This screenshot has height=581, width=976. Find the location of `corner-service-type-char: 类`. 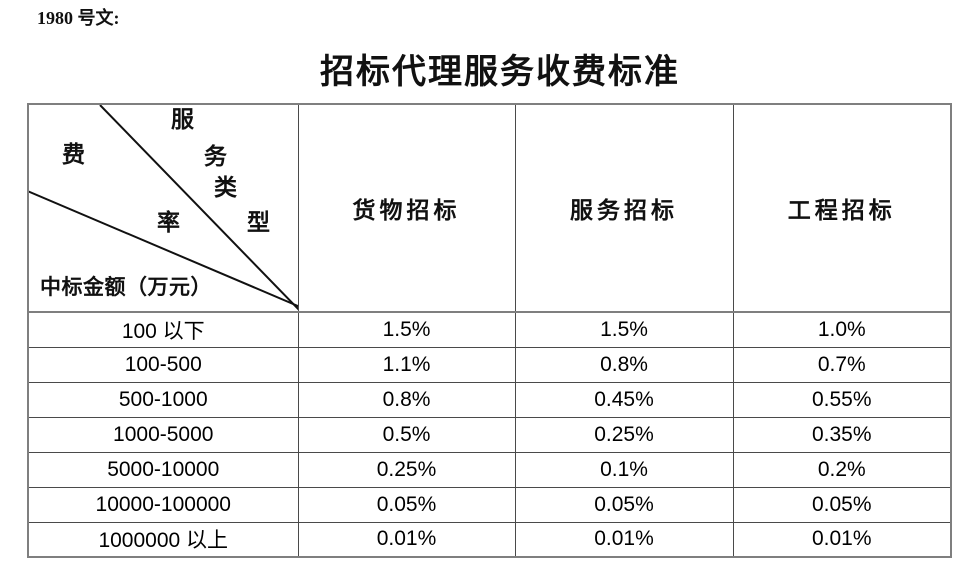

corner-service-type-char: 类 is located at coordinates (225, 187).